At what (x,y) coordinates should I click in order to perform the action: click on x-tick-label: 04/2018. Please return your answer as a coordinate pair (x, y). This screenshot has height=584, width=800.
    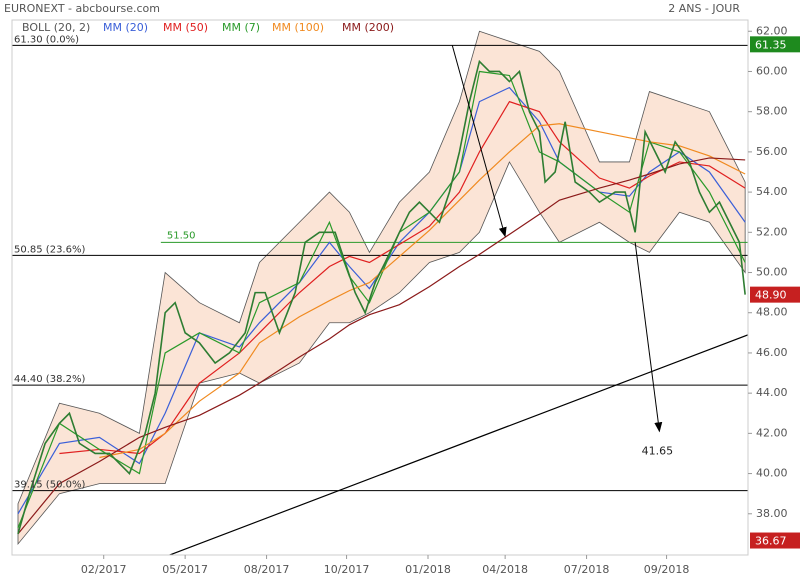
    Looking at the image, I should click on (505, 569).